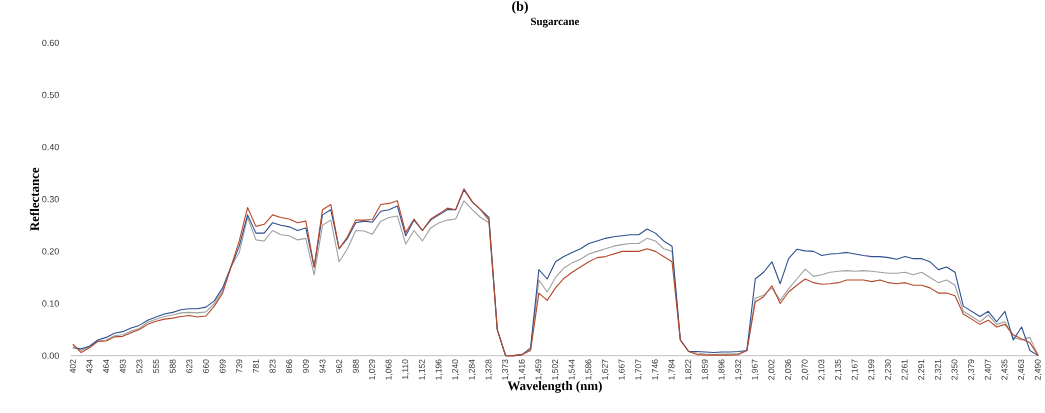 Image resolution: width=1045 pixels, height=413 pixels. Describe the element at coordinates (472, 369) in the screenshot. I see `x-tick-label: 1,284` at that location.